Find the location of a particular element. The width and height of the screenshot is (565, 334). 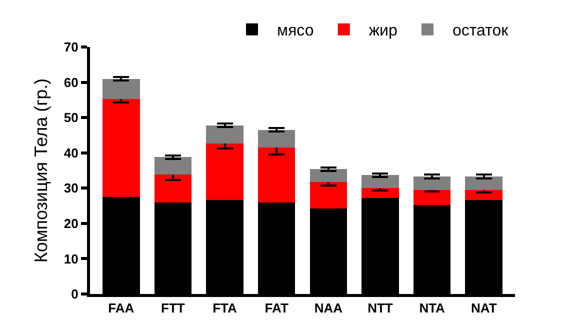

y-tick-label: 40 is located at coordinates (71, 152).